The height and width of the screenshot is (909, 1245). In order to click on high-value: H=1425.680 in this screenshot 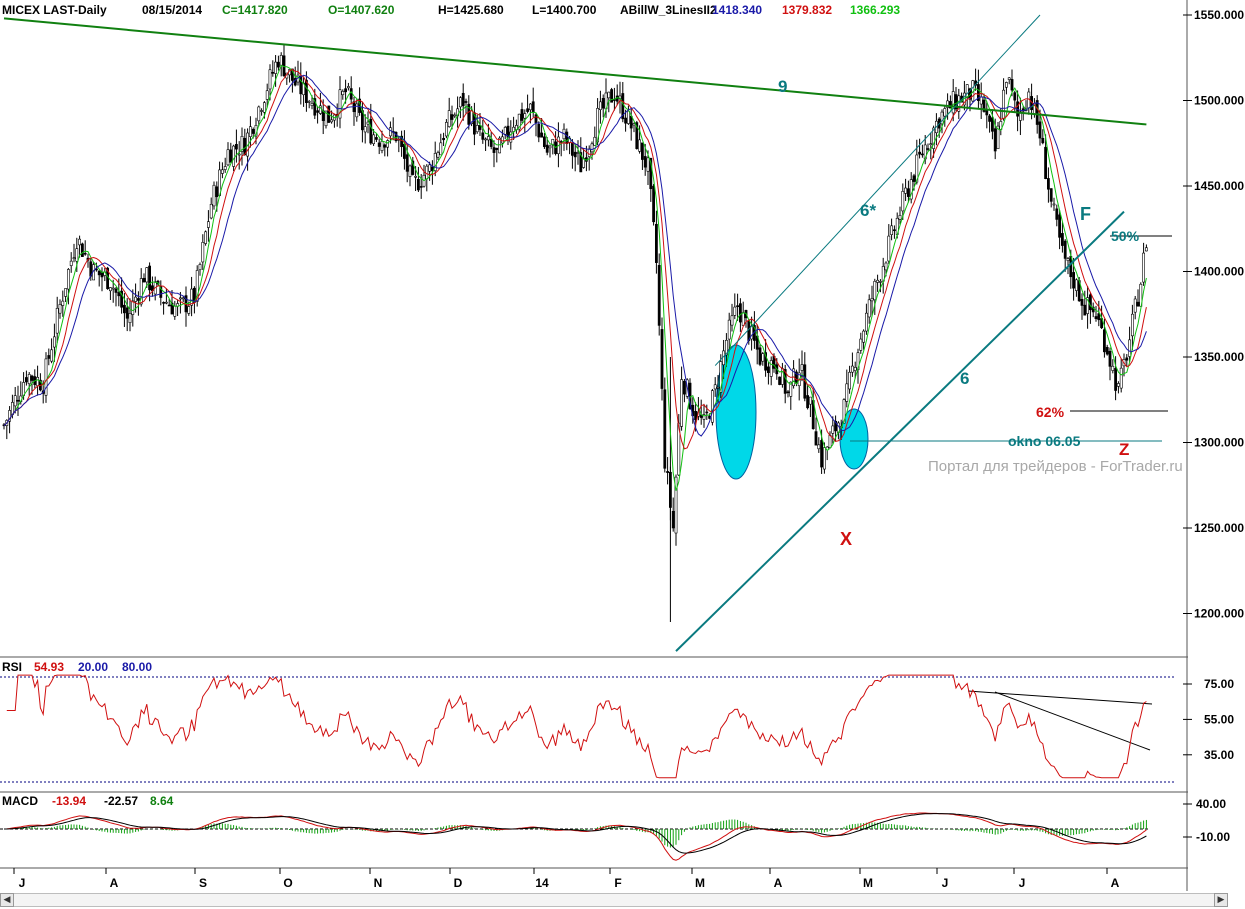, I will do `click(471, 10)`.